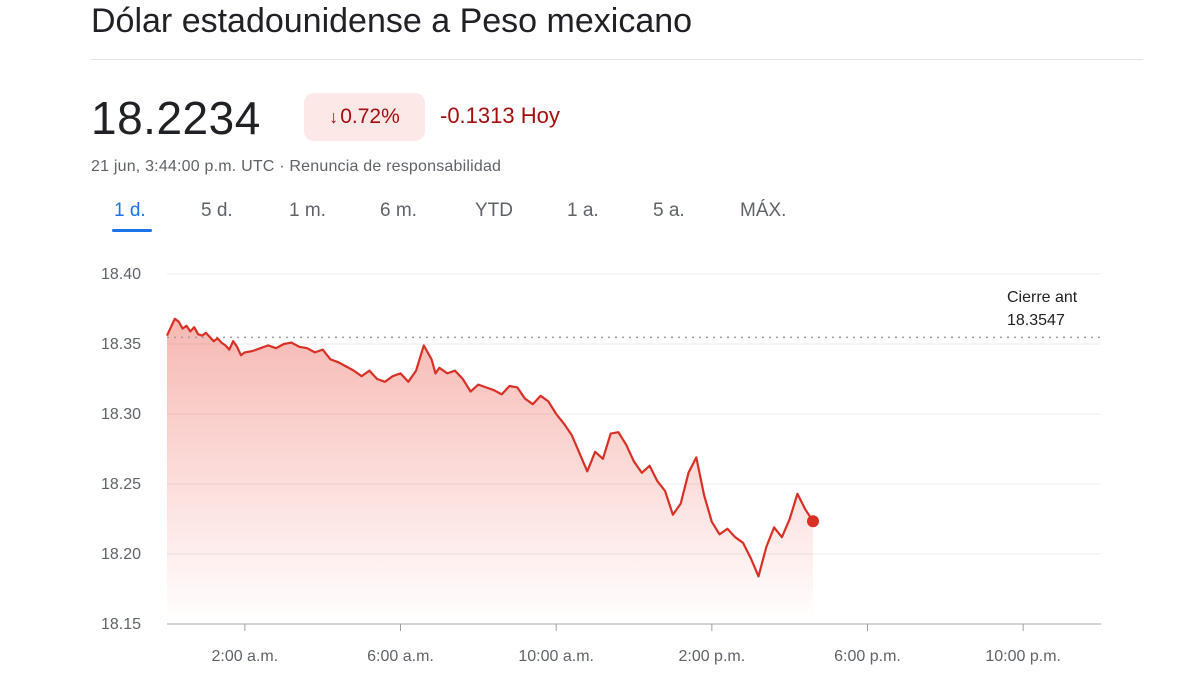 The image size is (1200, 680). What do you see at coordinates (395, 166) in the screenshot?
I see `disclaimer-link: Renuncia de responsabilidad` at bounding box center [395, 166].